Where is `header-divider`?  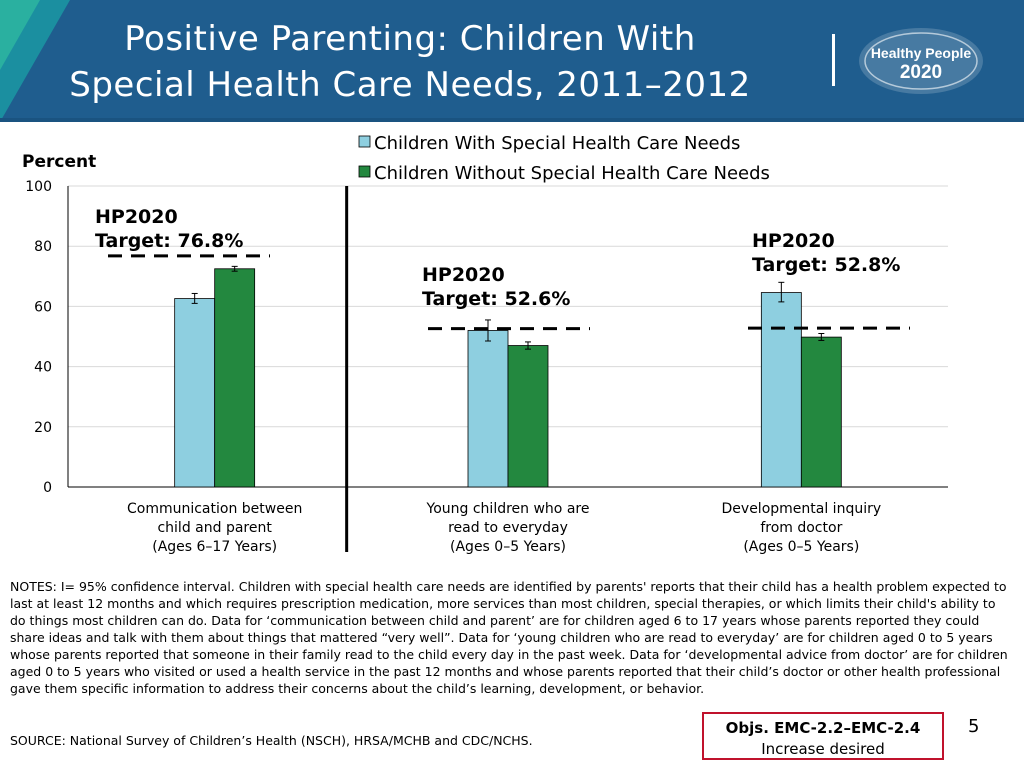 header-divider is located at coordinates (833, 60).